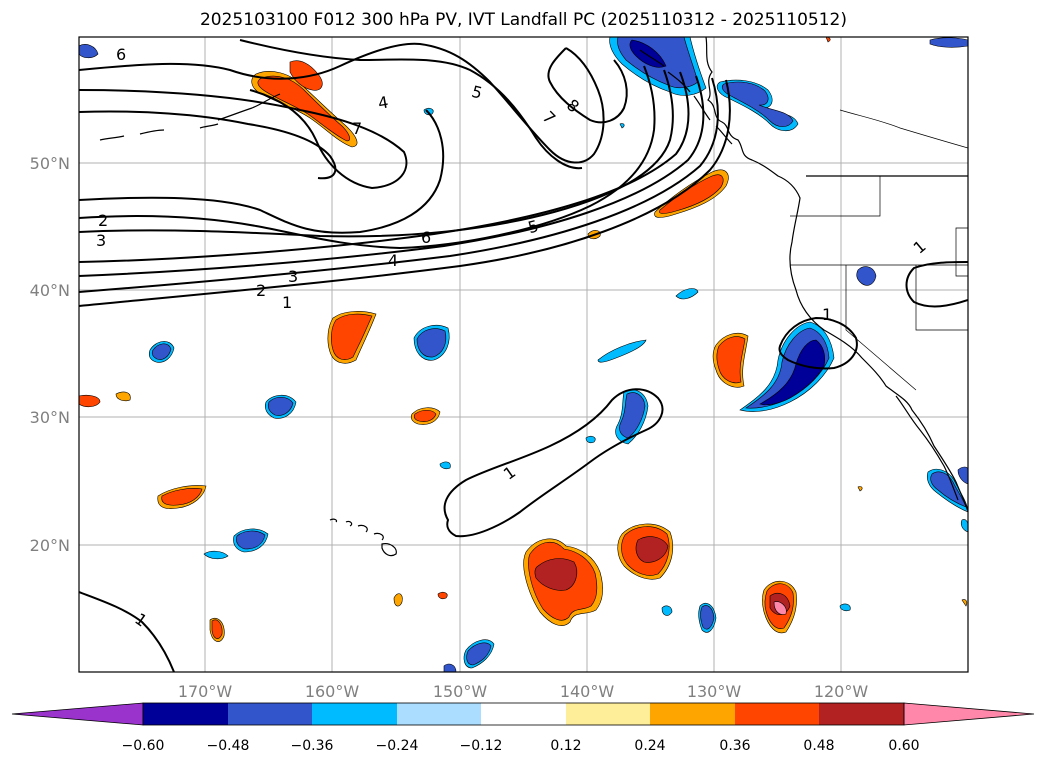 This screenshot has height=765, width=1047. Describe the element at coordinates (363, 537) in the screenshot. I see `hawaii` at that location.